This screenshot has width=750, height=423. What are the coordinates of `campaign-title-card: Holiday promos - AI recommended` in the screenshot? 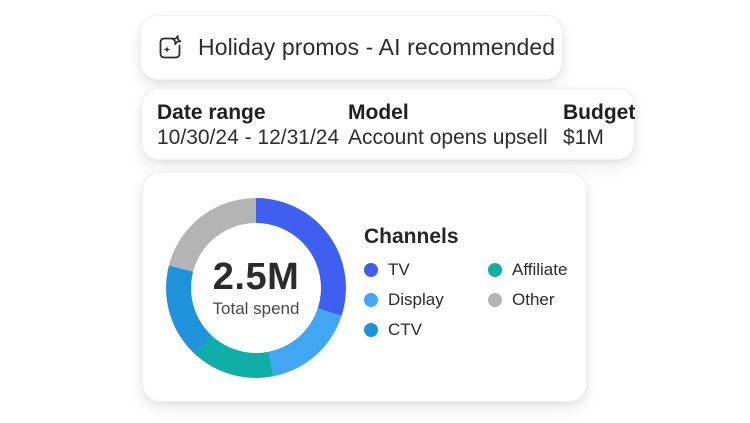 It's located at (351, 47).